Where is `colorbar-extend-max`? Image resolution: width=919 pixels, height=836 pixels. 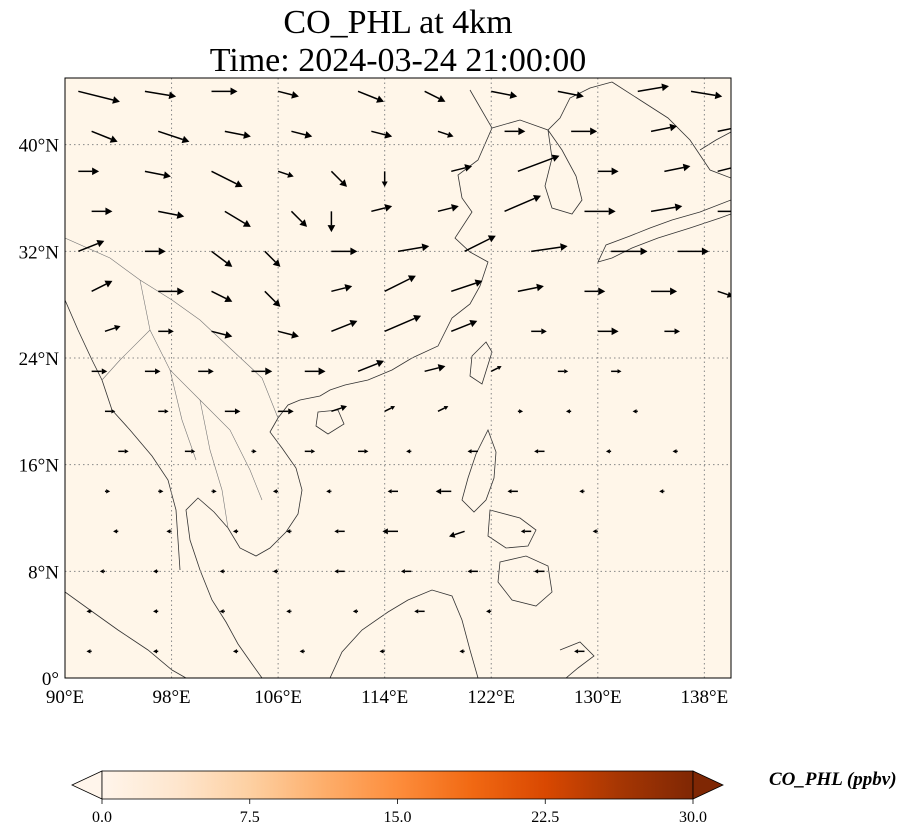
colorbar-extend-max is located at coordinates (708, 785).